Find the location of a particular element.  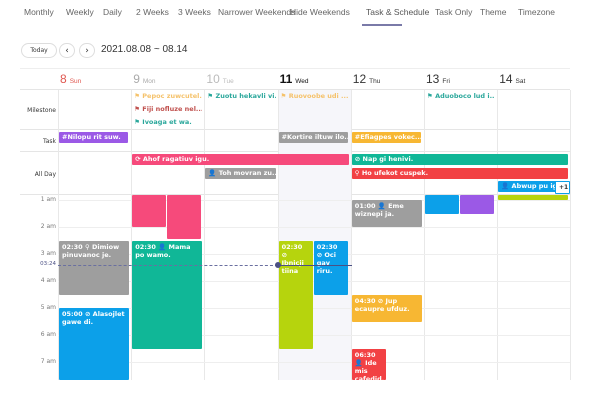

day-header-thu: 12 Thu is located at coordinates (367, 79).